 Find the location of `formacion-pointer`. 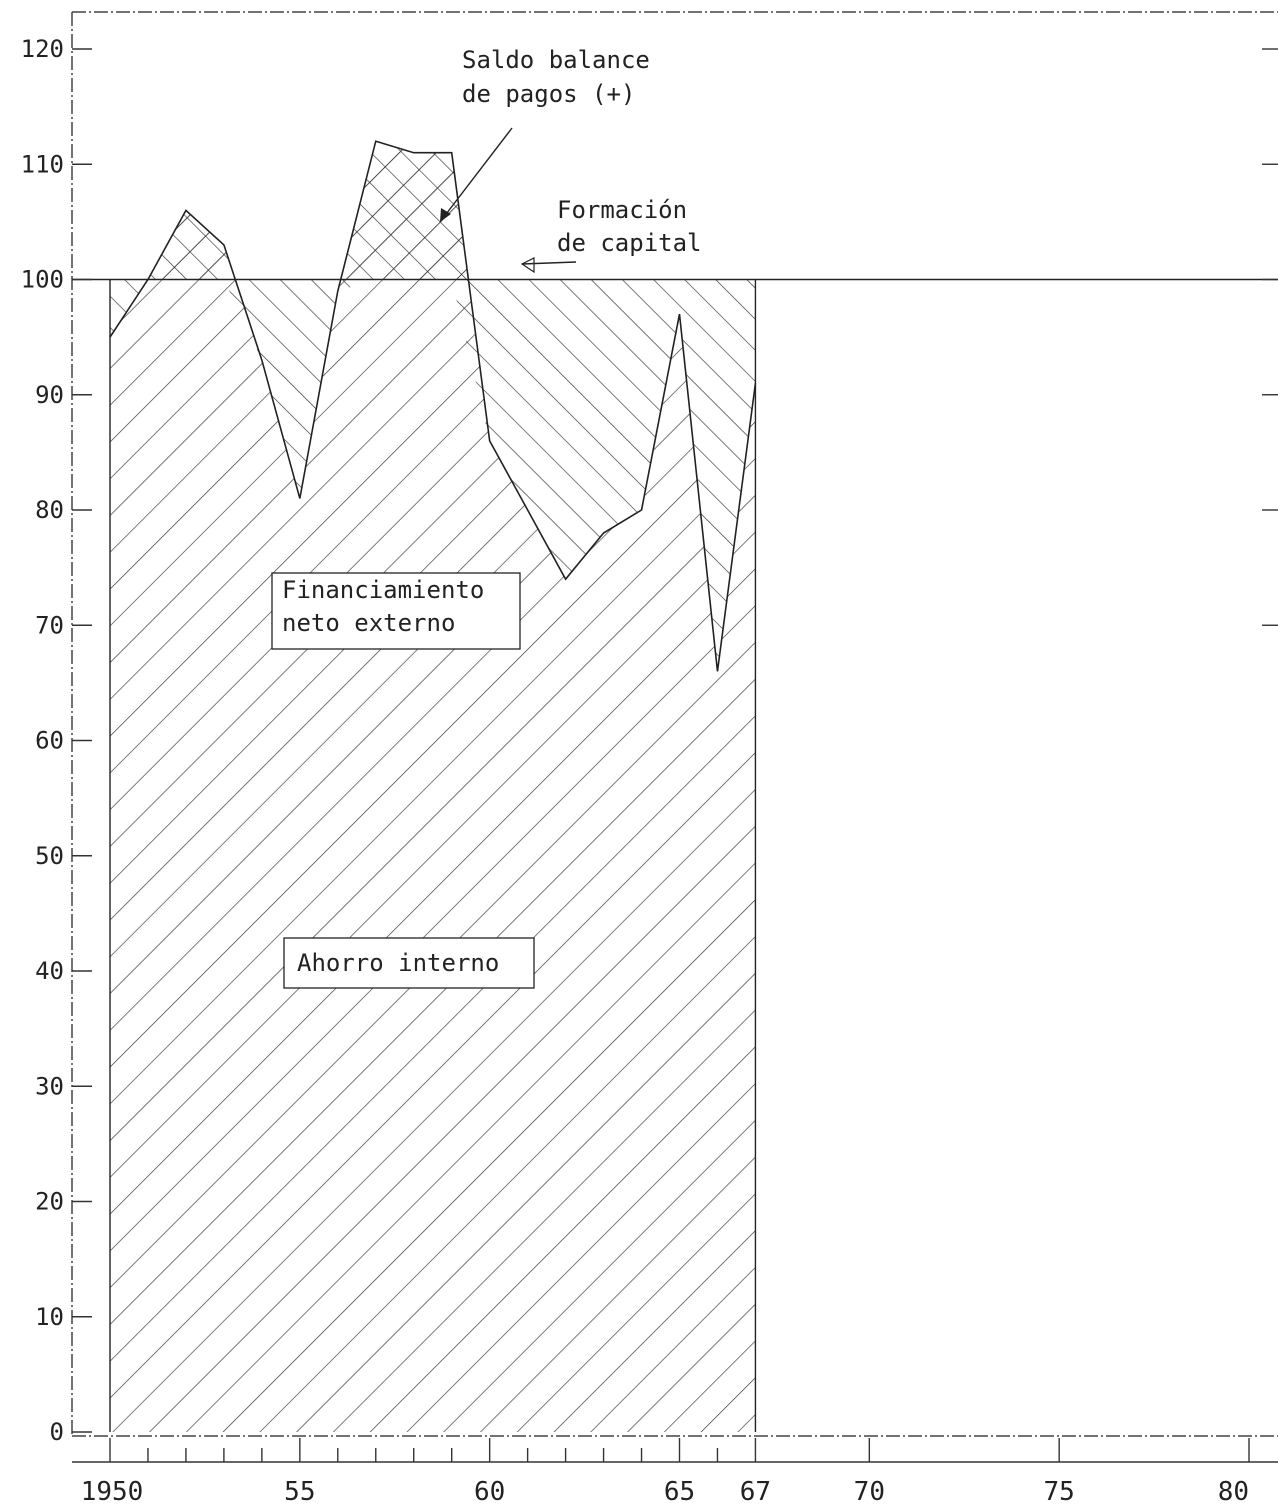

formacion-pointer is located at coordinates (549, 263).